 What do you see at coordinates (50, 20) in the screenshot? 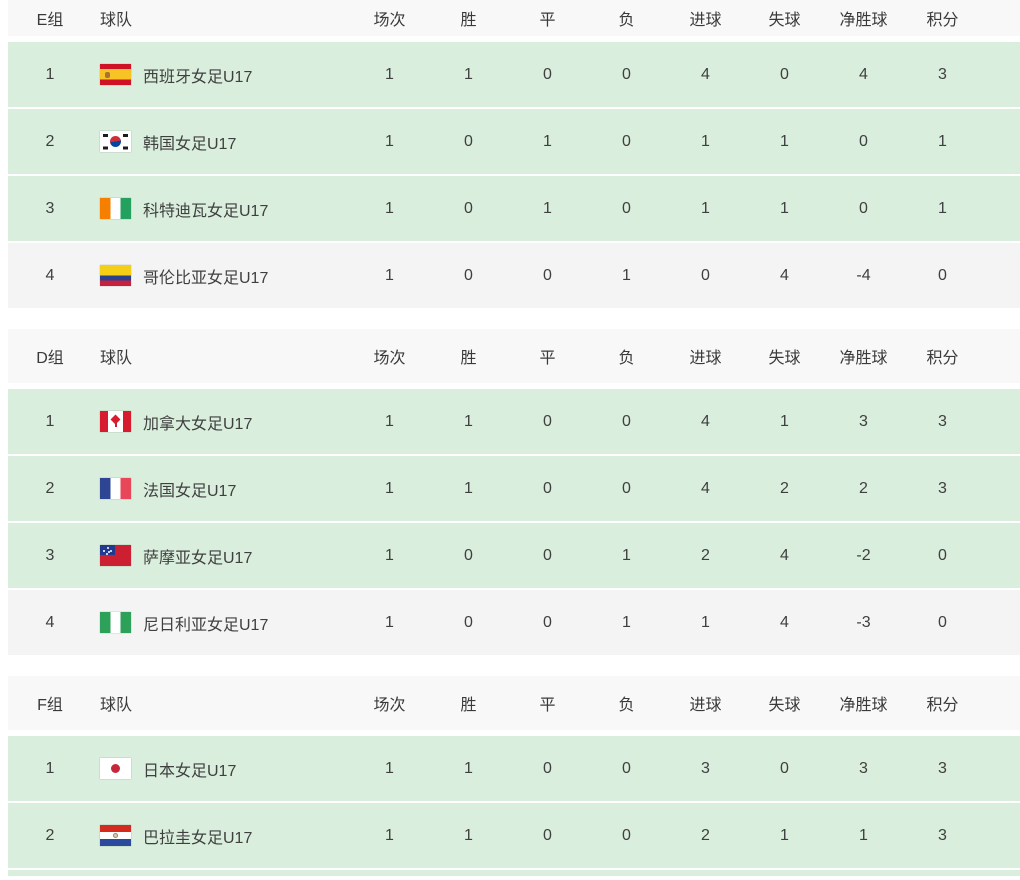
I see `col-header-group: E组` at bounding box center [50, 20].